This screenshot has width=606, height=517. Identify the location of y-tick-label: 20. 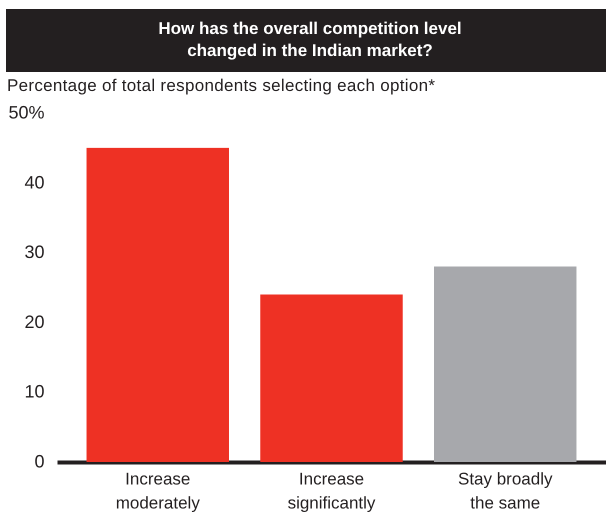
(34, 322).